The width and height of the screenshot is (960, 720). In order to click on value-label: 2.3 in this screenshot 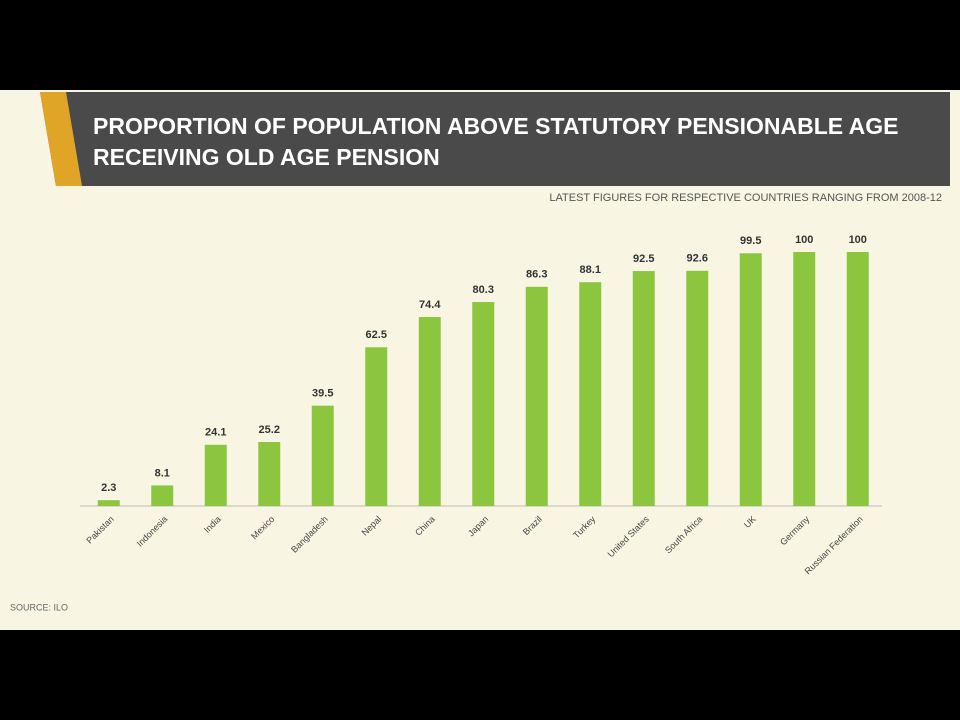, I will do `click(108, 488)`.